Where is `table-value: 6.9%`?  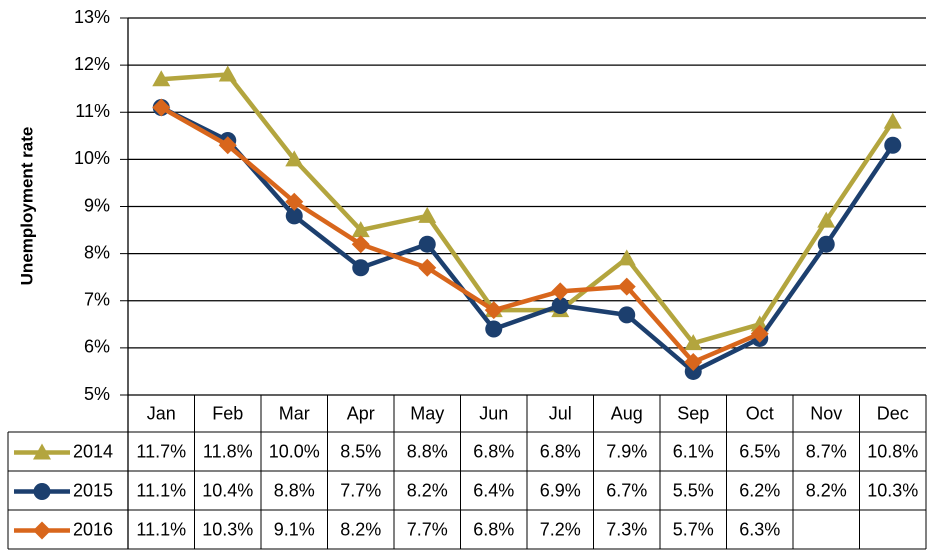
table-value: 6.9% is located at coordinates (560, 490).